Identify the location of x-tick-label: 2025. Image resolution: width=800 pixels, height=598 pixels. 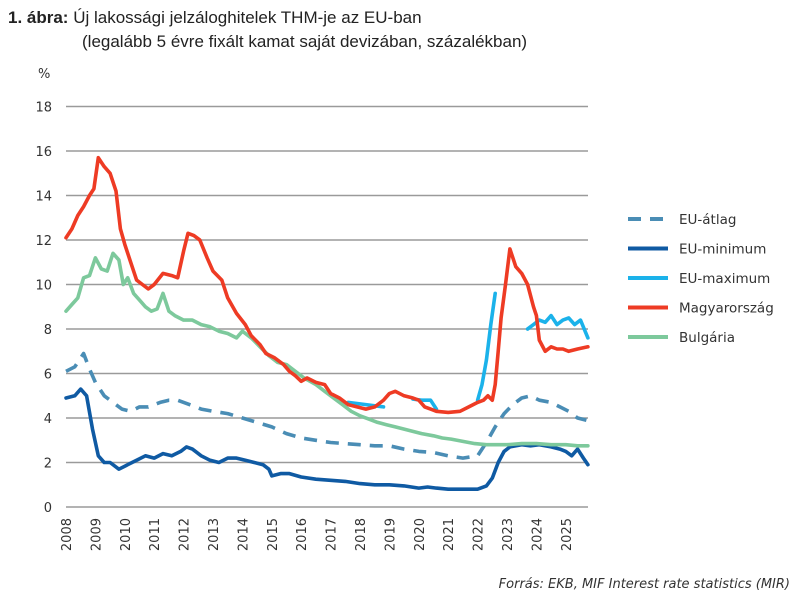
(567, 534).